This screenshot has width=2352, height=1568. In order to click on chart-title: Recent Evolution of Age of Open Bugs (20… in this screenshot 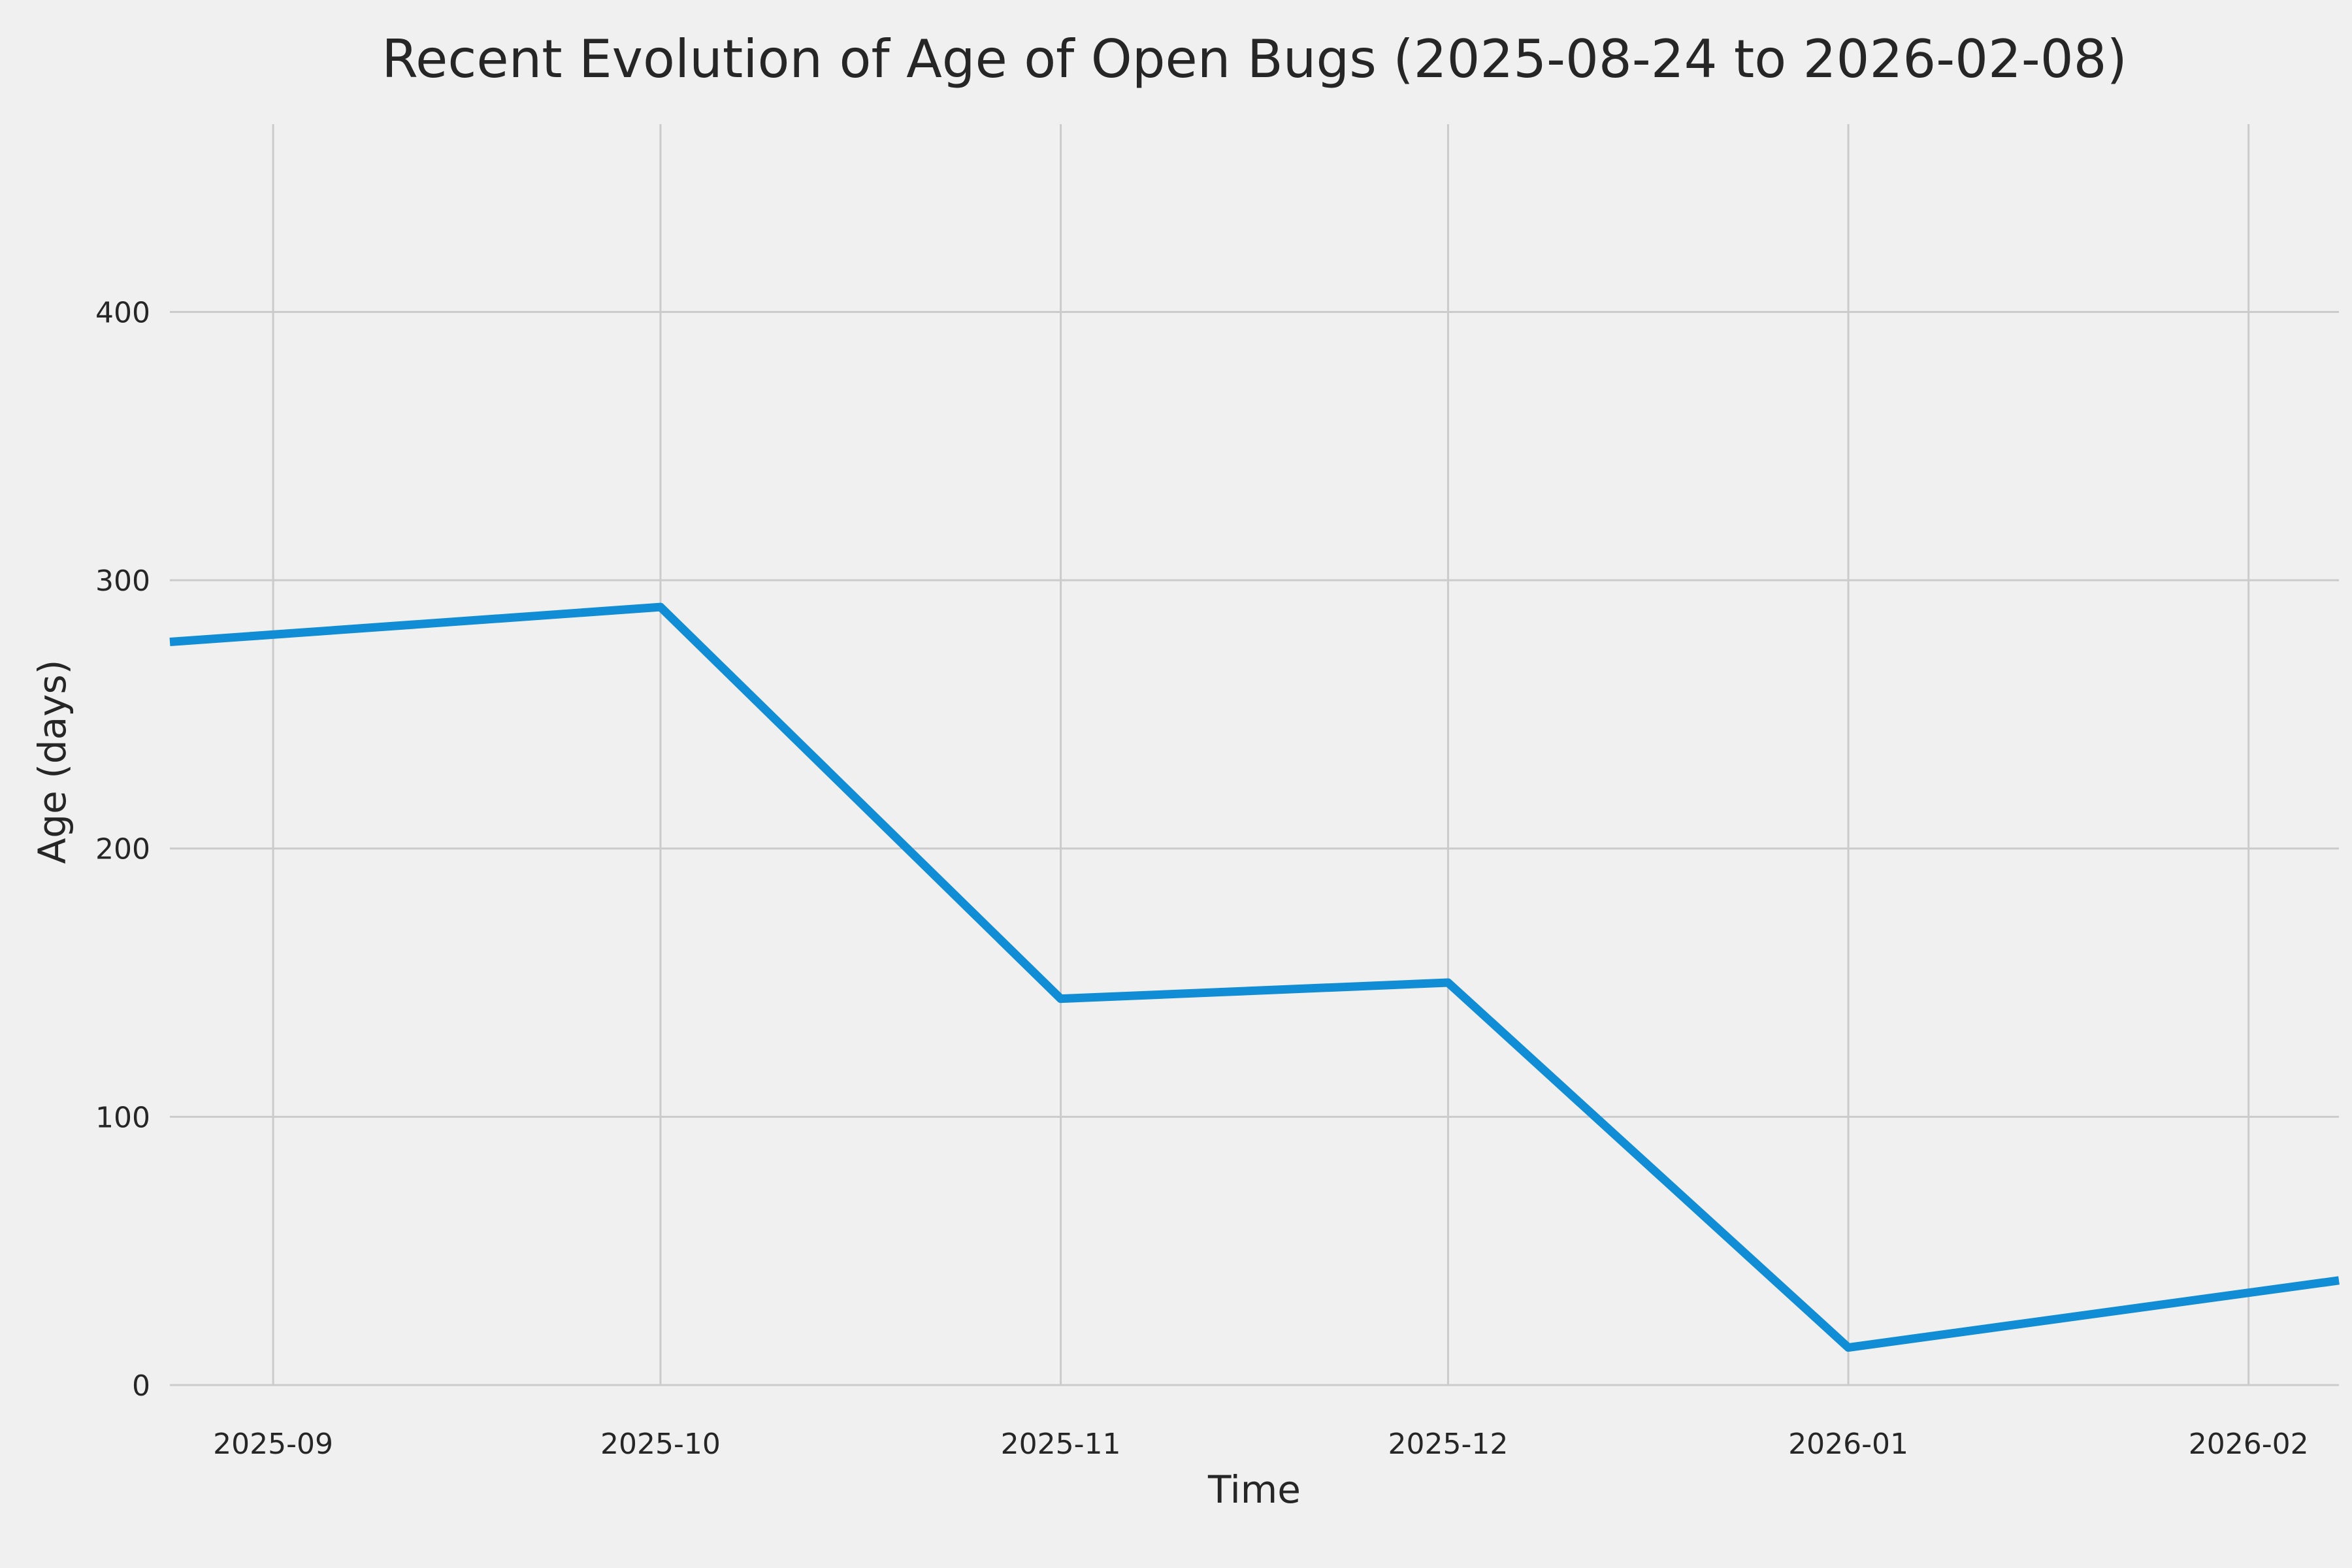, I will do `click(1254, 59)`.